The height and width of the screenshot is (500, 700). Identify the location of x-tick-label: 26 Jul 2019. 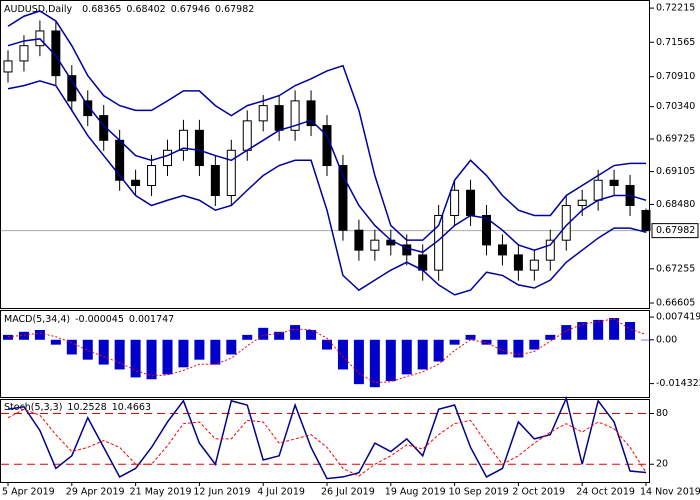
(348, 492).